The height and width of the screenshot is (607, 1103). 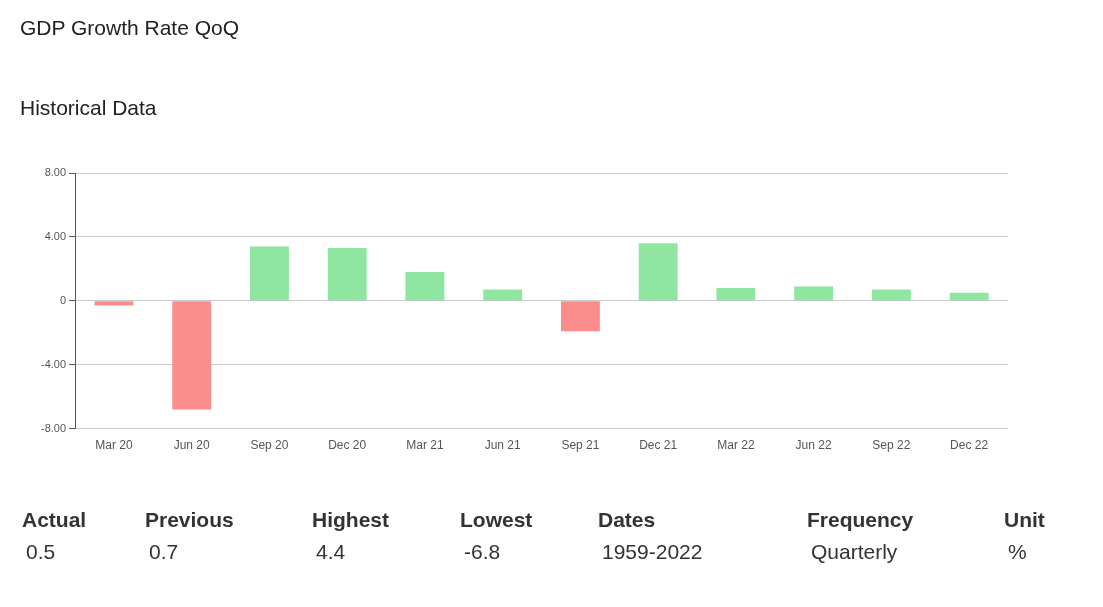 I want to click on x-tick-label: Mar 20, so click(x=114, y=445).